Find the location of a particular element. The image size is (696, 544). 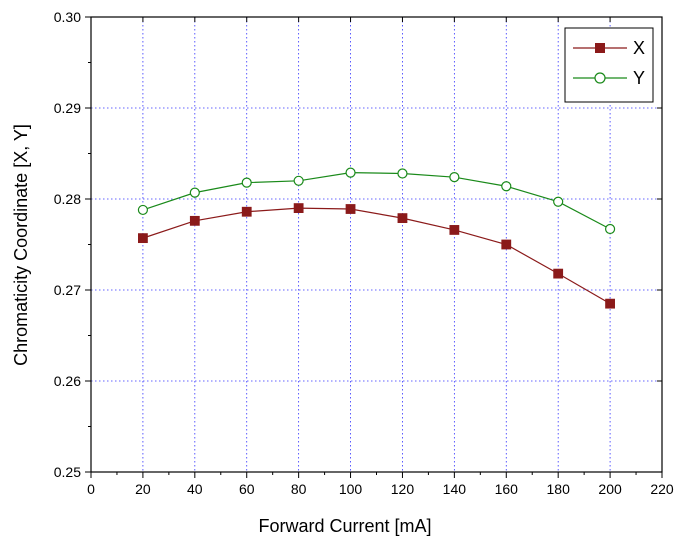

x-tick-label: 60 is located at coordinates (247, 489).